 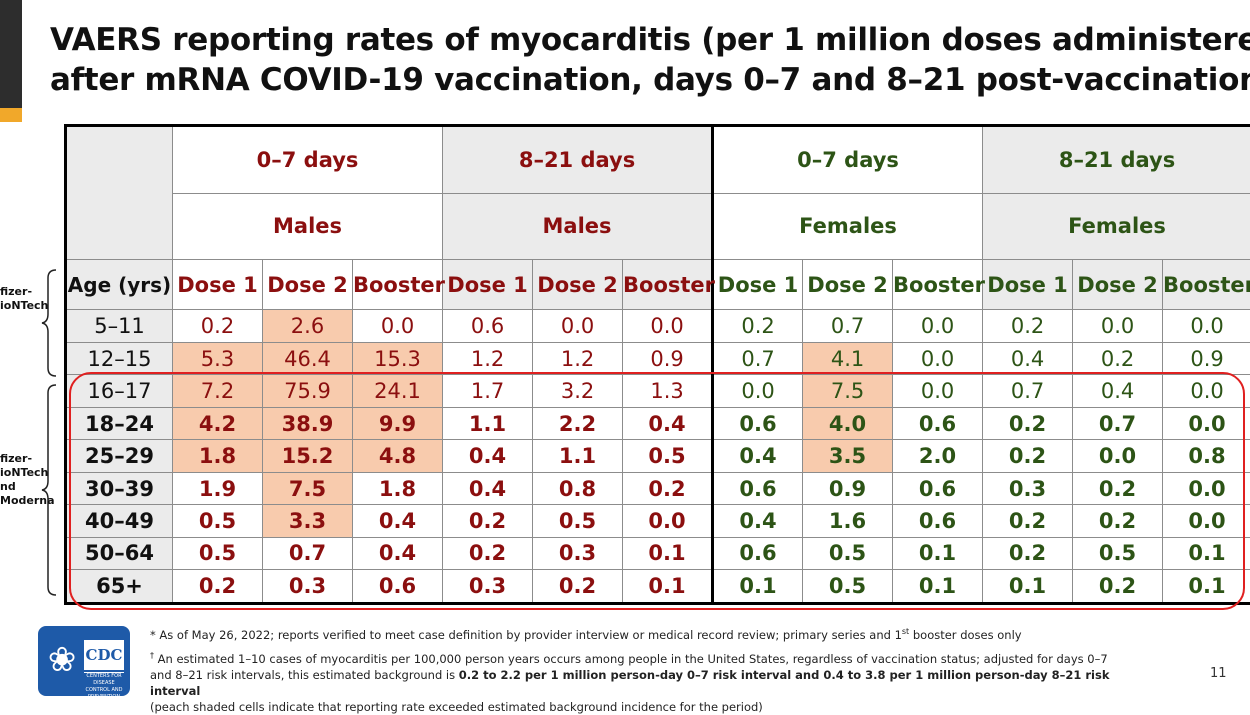 I want to click on period-header-male-8-21: 8–21 days, so click(x=578, y=160).